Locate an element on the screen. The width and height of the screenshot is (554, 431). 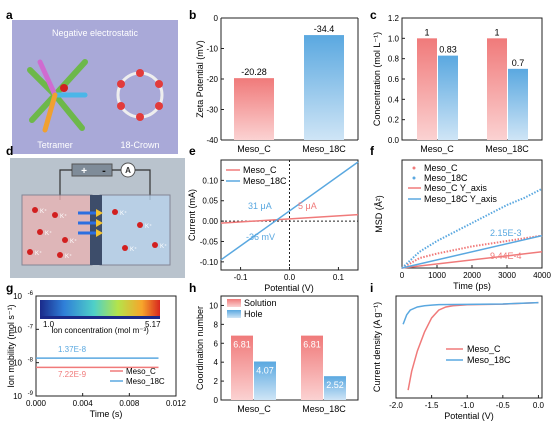
left-chamber is located at coordinates (57, 230).